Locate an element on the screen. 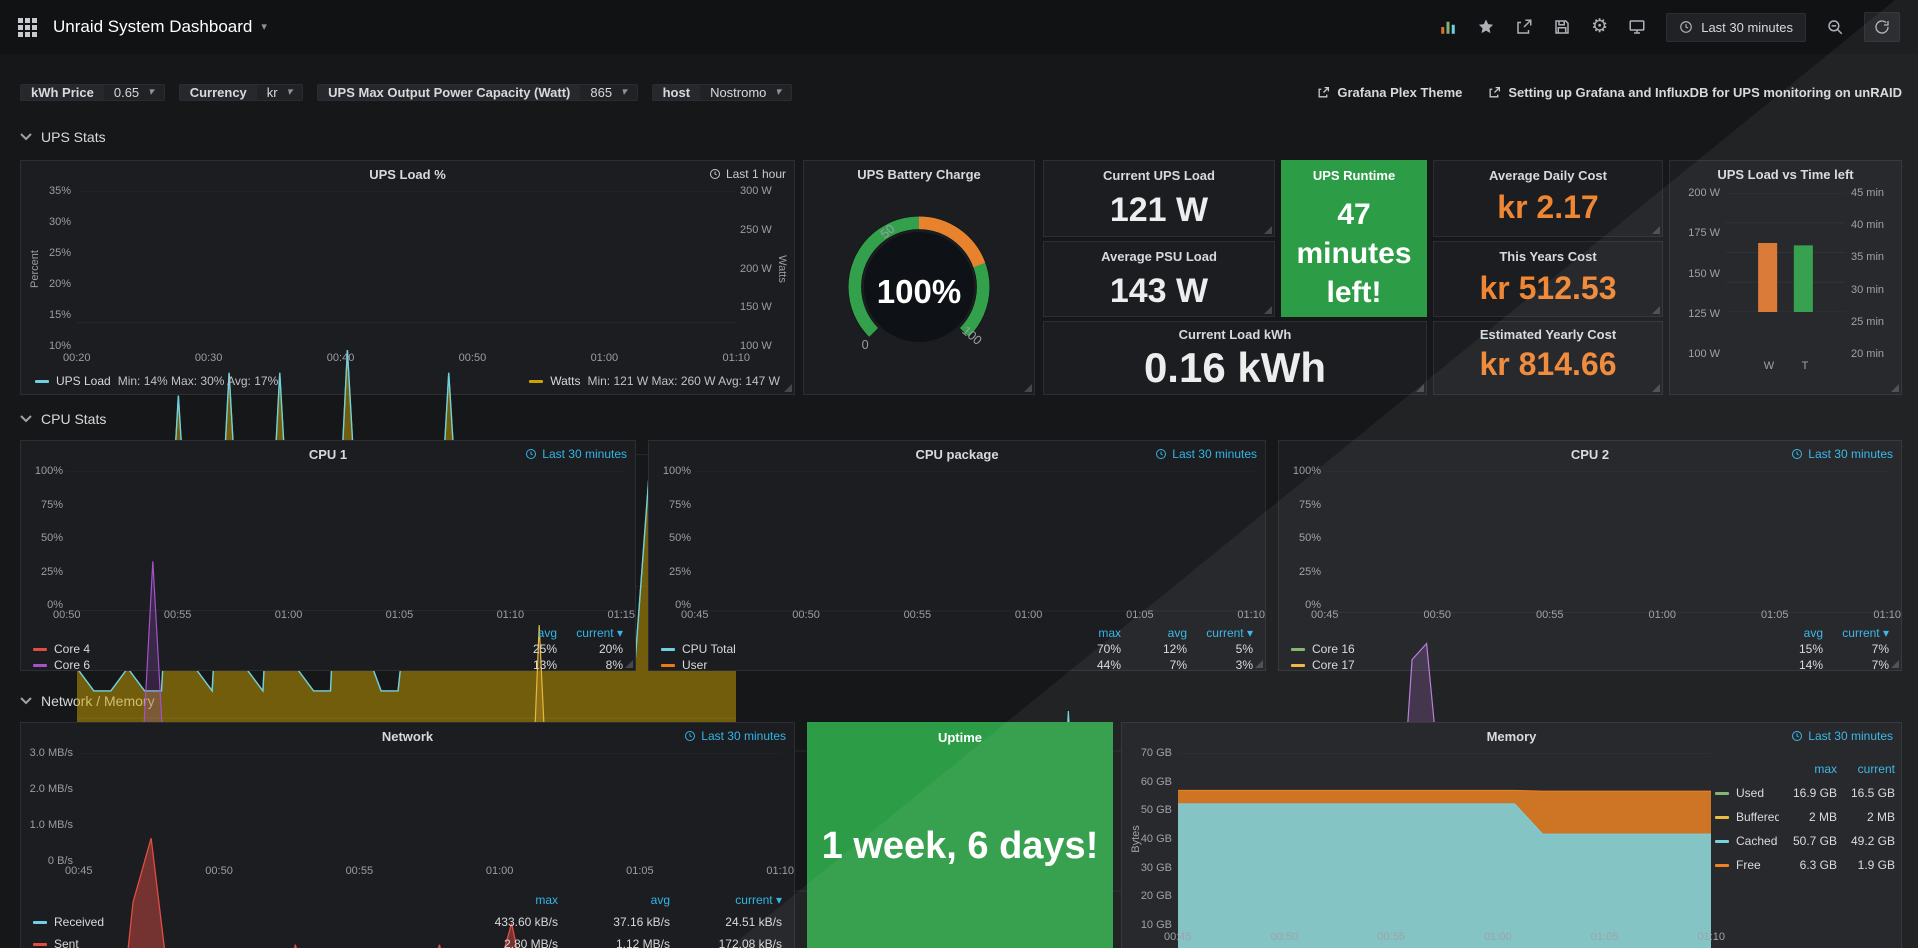 The image size is (1918, 948). axis-tick: 20% is located at coordinates (59, 284).